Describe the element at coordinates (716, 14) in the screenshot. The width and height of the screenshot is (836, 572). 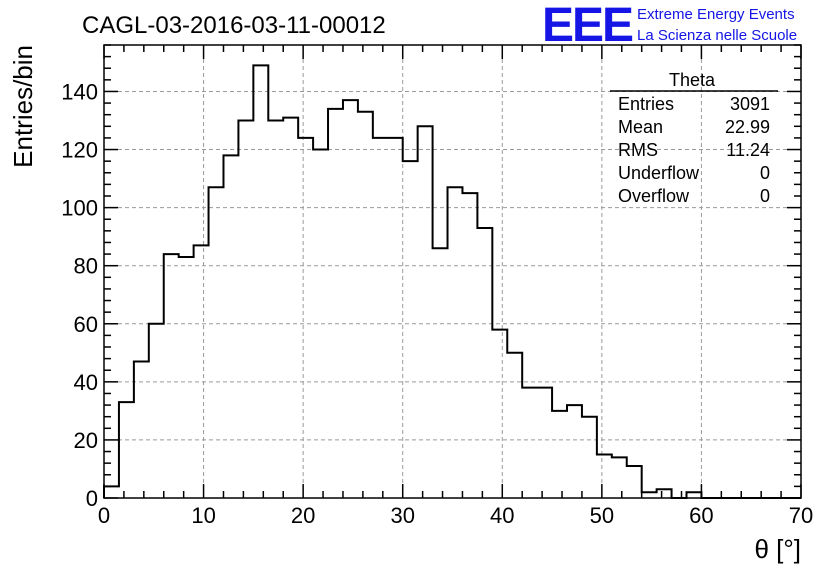
I see `eee-logo-line1: Extreme Energy Events` at that location.